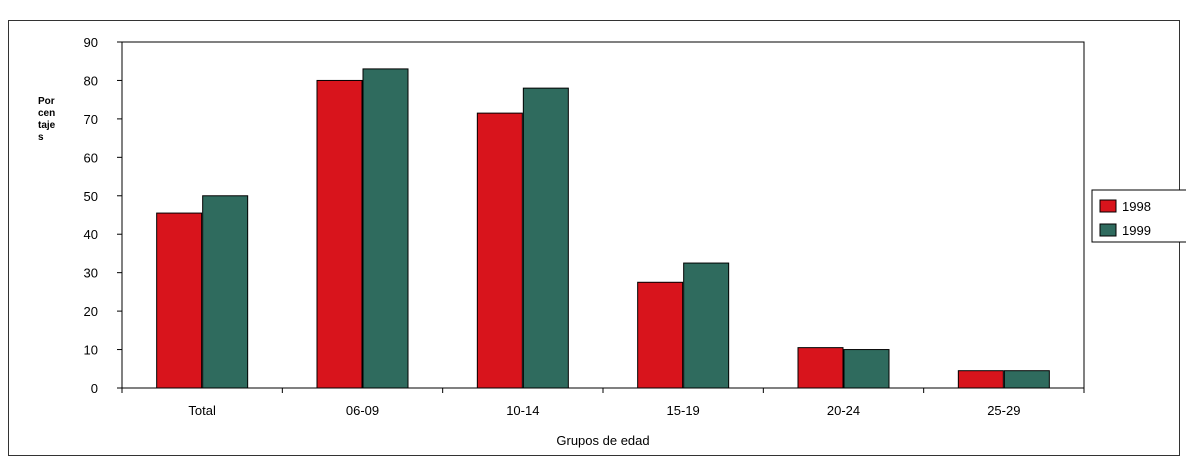 The image size is (1186, 464). What do you see at coordinates (603, 403) in the screenshot?
I see `x-axis: Total 06-09 10-14 15-19 20-24 25-29` at bounding box center [603, 403].